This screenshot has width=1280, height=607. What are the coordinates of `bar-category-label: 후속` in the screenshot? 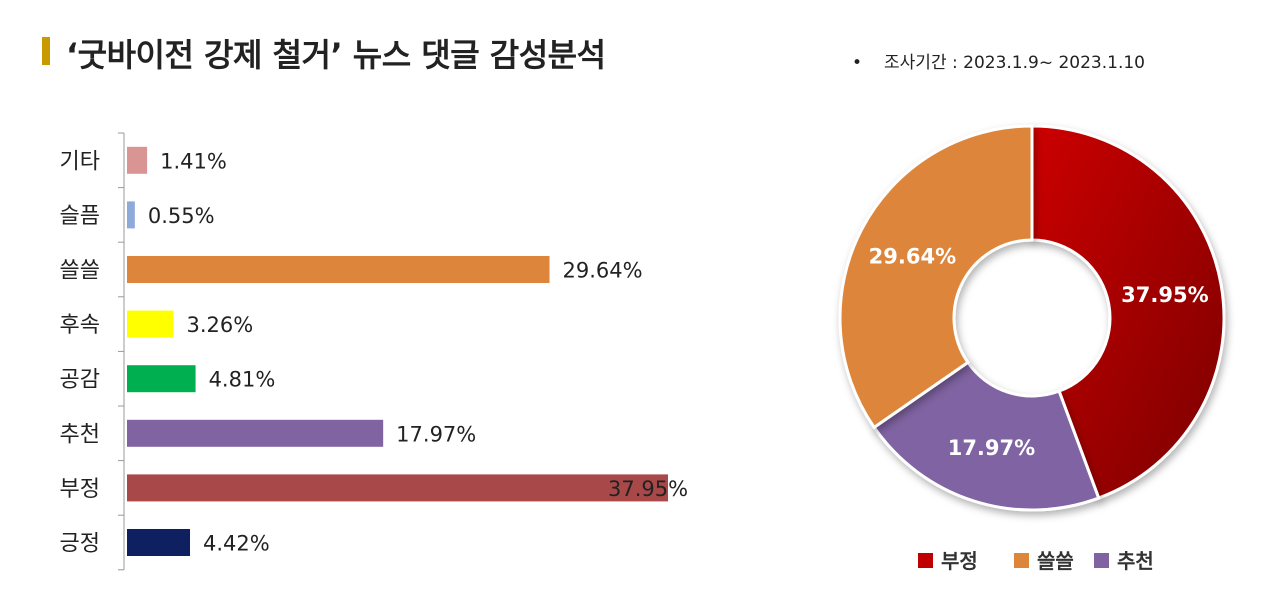 It's located at (80, 325).